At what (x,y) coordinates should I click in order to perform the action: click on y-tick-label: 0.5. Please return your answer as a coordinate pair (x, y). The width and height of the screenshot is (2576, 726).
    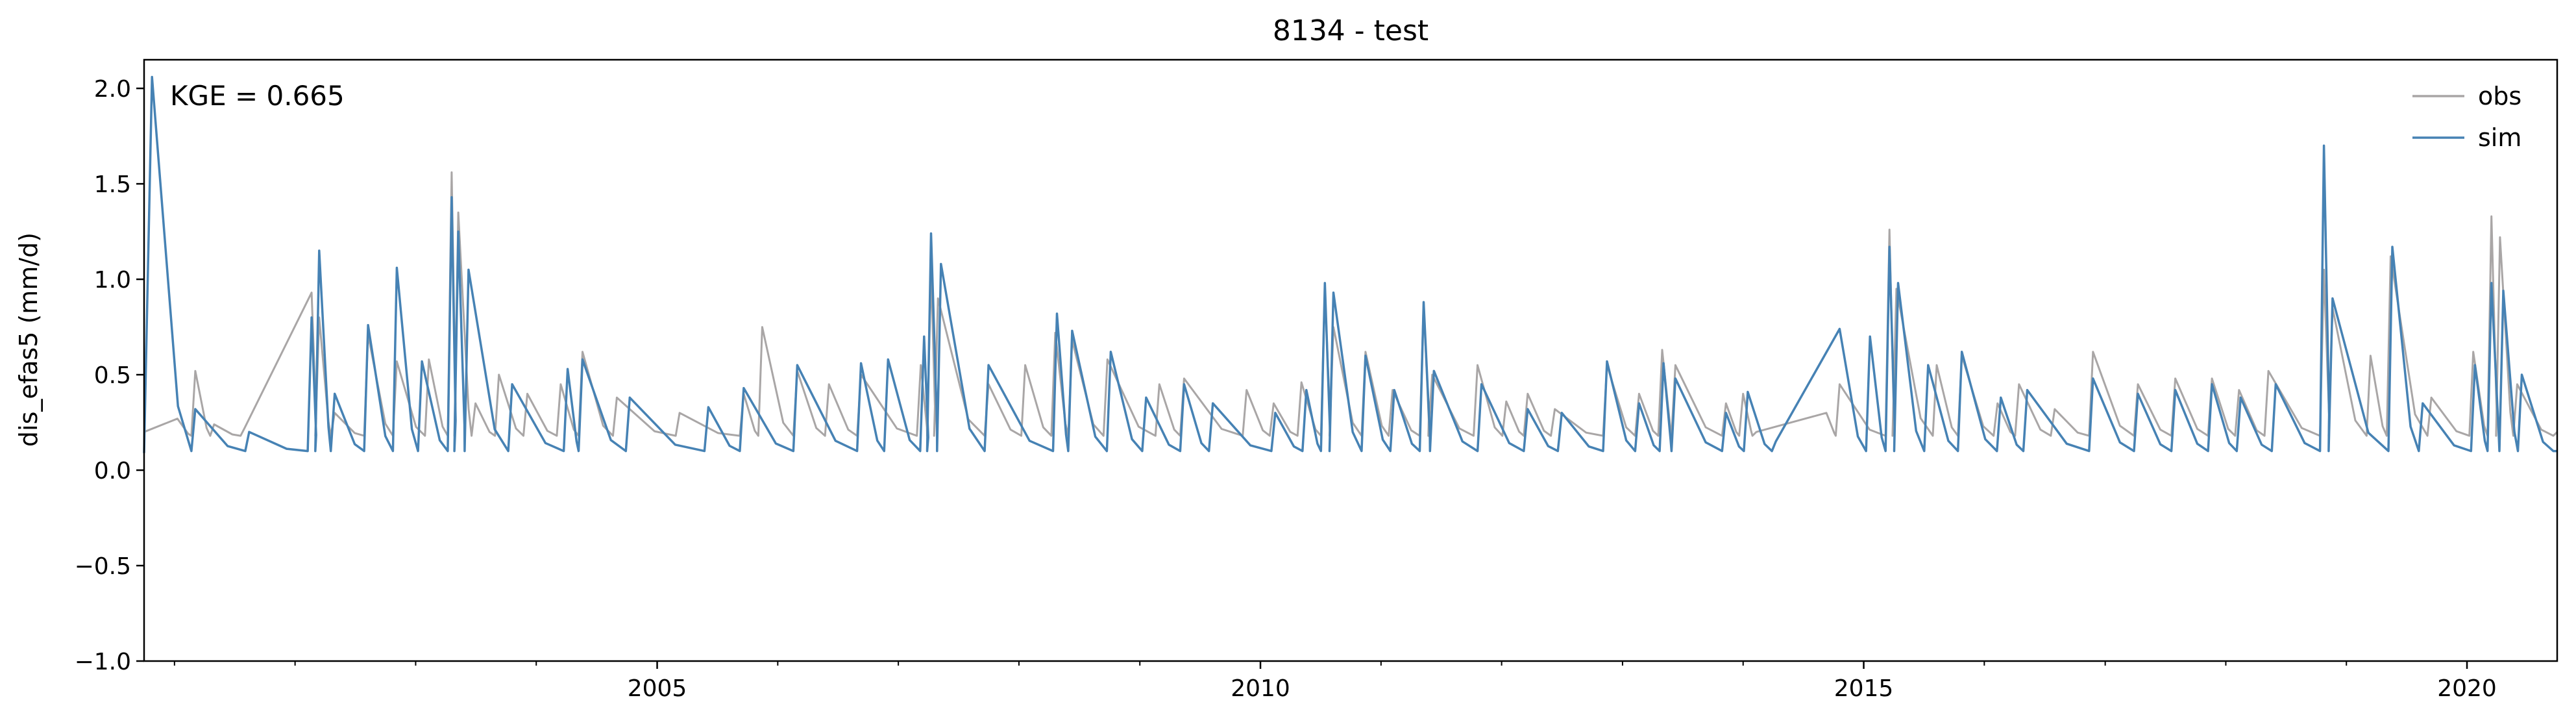
    Looking at the image, I should click on (112, 375).